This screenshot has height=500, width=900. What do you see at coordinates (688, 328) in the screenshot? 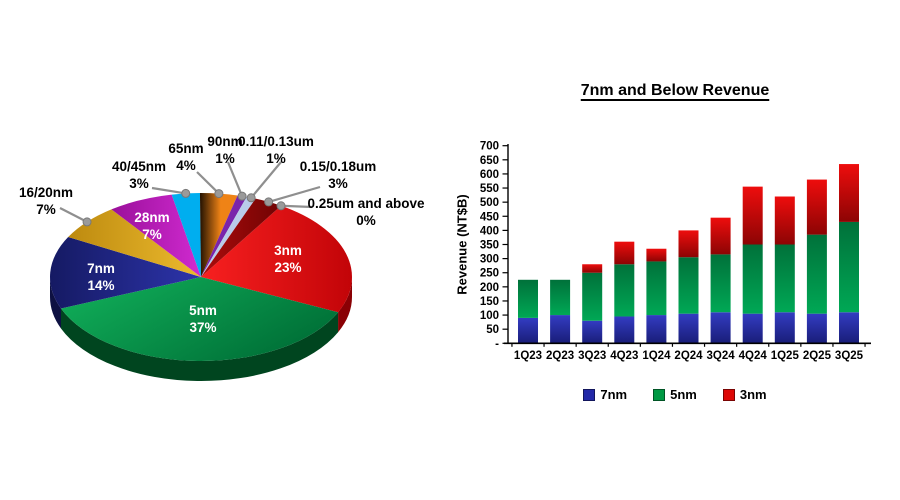
I see `bar-segment-7nm-2Q24` at bounding box center [688, 328].